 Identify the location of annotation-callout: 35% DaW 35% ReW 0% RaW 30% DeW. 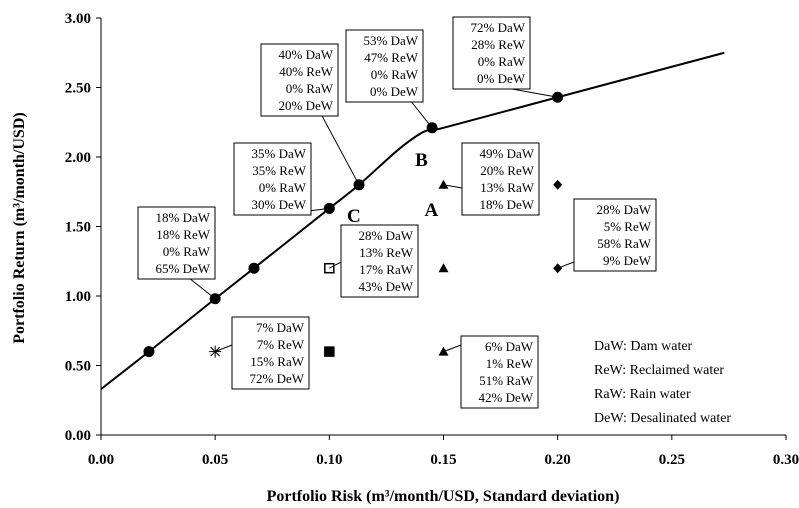
(281, 179).